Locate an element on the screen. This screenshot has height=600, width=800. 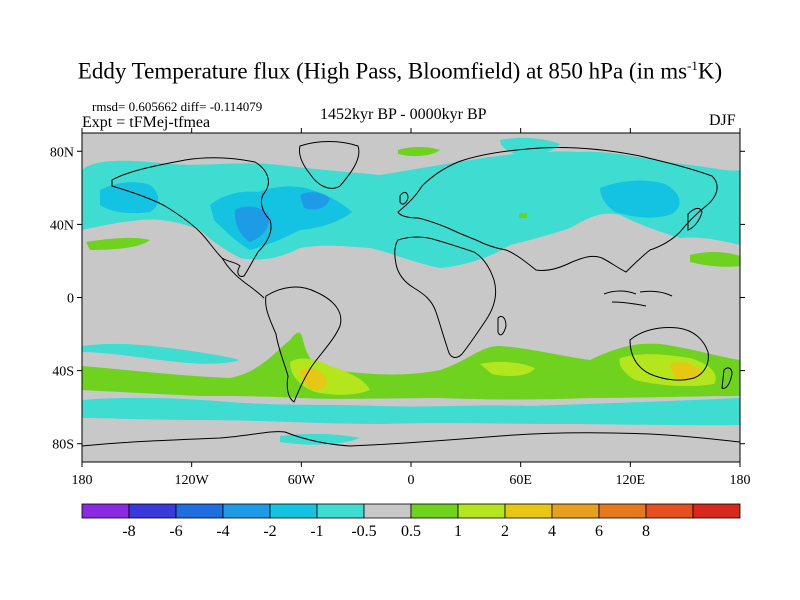
nw-atlantic-strong is located at coordinates (251, 224).